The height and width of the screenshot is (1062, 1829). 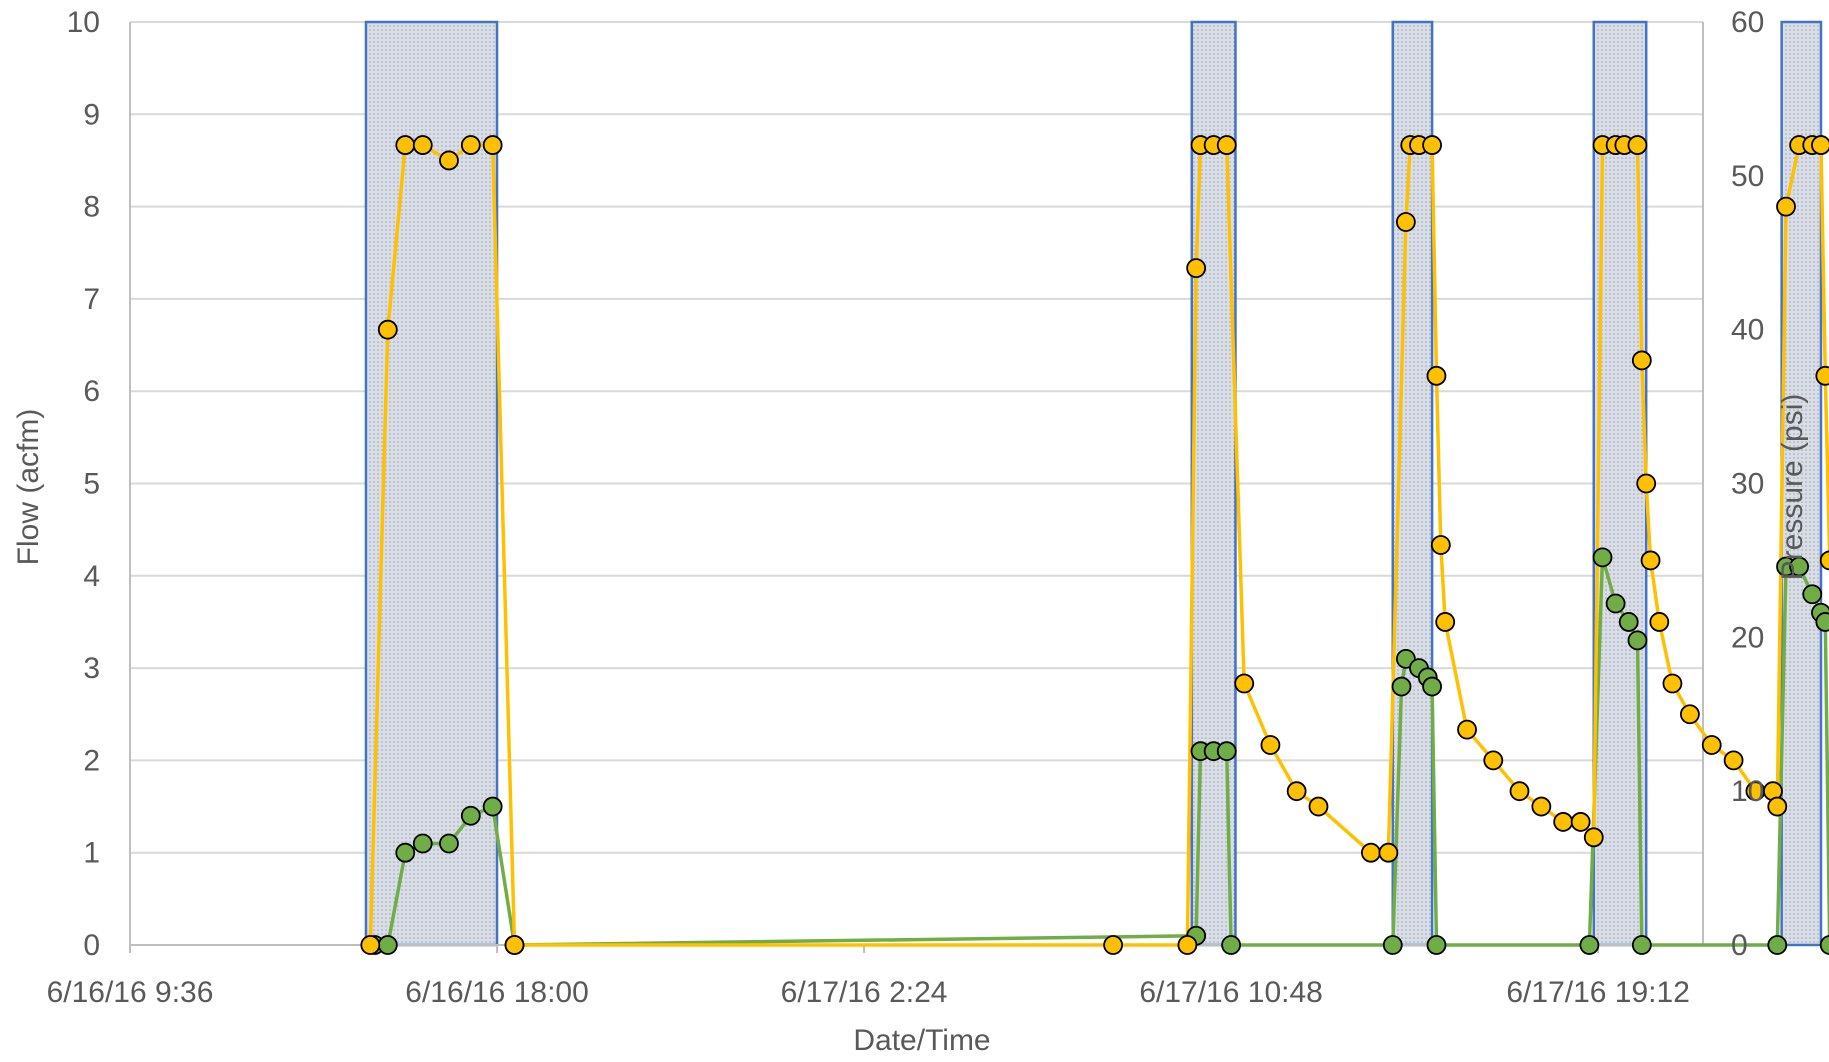 What do you see at coordinates (130, 992) in the screenshot?
I see `x-tick-label: 6/16/16 9:36` at bounding box center [130, 992].